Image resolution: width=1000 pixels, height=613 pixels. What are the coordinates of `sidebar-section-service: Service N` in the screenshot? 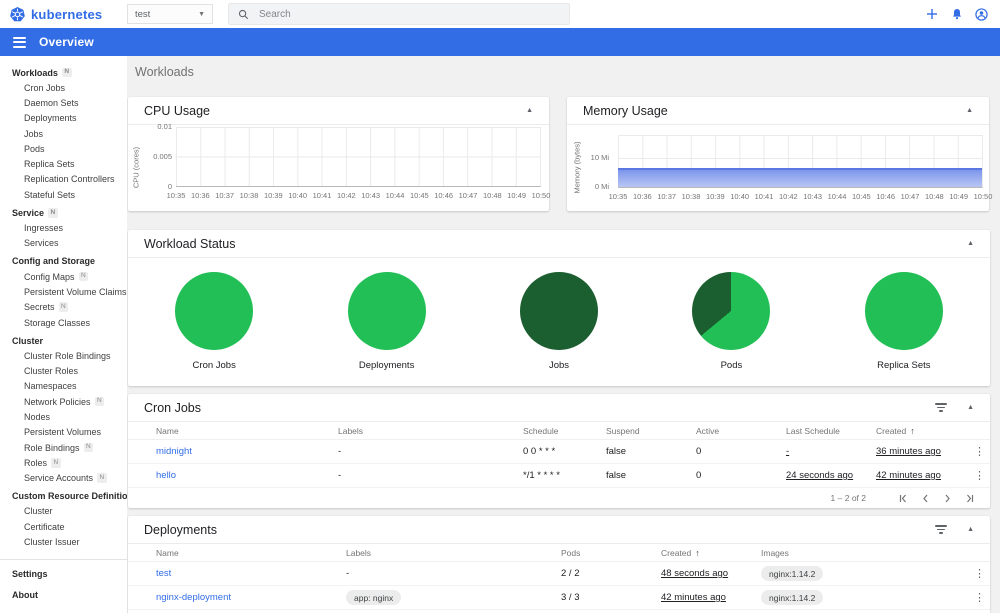 It's located at (63, 212).